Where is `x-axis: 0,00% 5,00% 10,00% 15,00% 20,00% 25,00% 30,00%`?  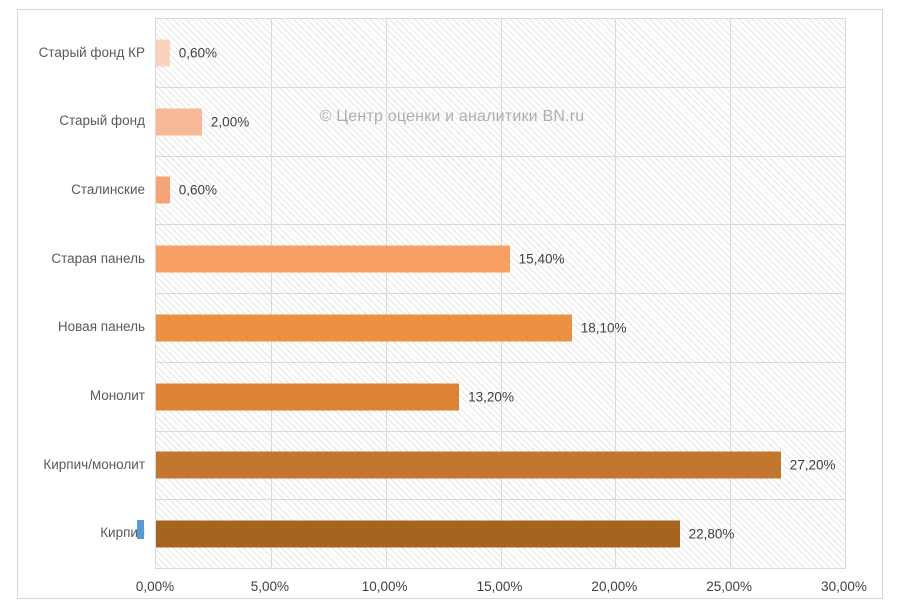 x-axis: 0,00% 5,00% 10,00% 15,00% 20,00% 25,00% 30,00% is located at coordinates (501, 587).